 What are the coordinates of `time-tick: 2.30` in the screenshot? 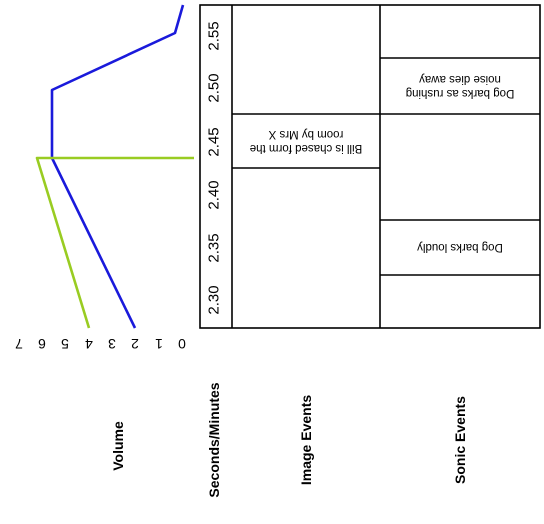 It's located at (214, 299).